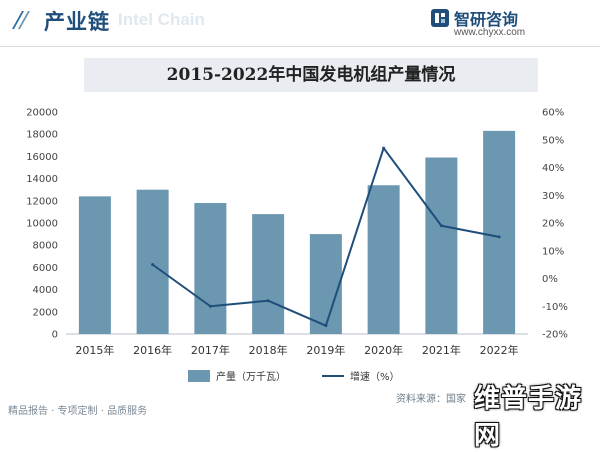 The image size is (600, 452). What do you see at coordinates (42, 224) in the screenshot?
I see `left-axis-tick-label: 10000` at bounding box center [42, 224].